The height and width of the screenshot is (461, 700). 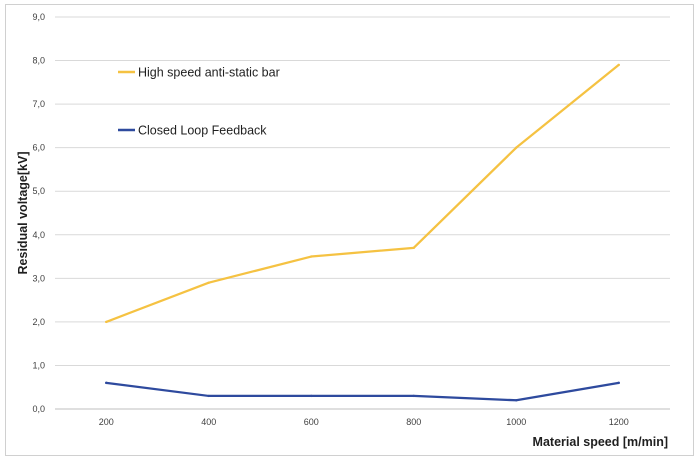 I want to click on x-tick-label: 800, so click(x=413, y=422).